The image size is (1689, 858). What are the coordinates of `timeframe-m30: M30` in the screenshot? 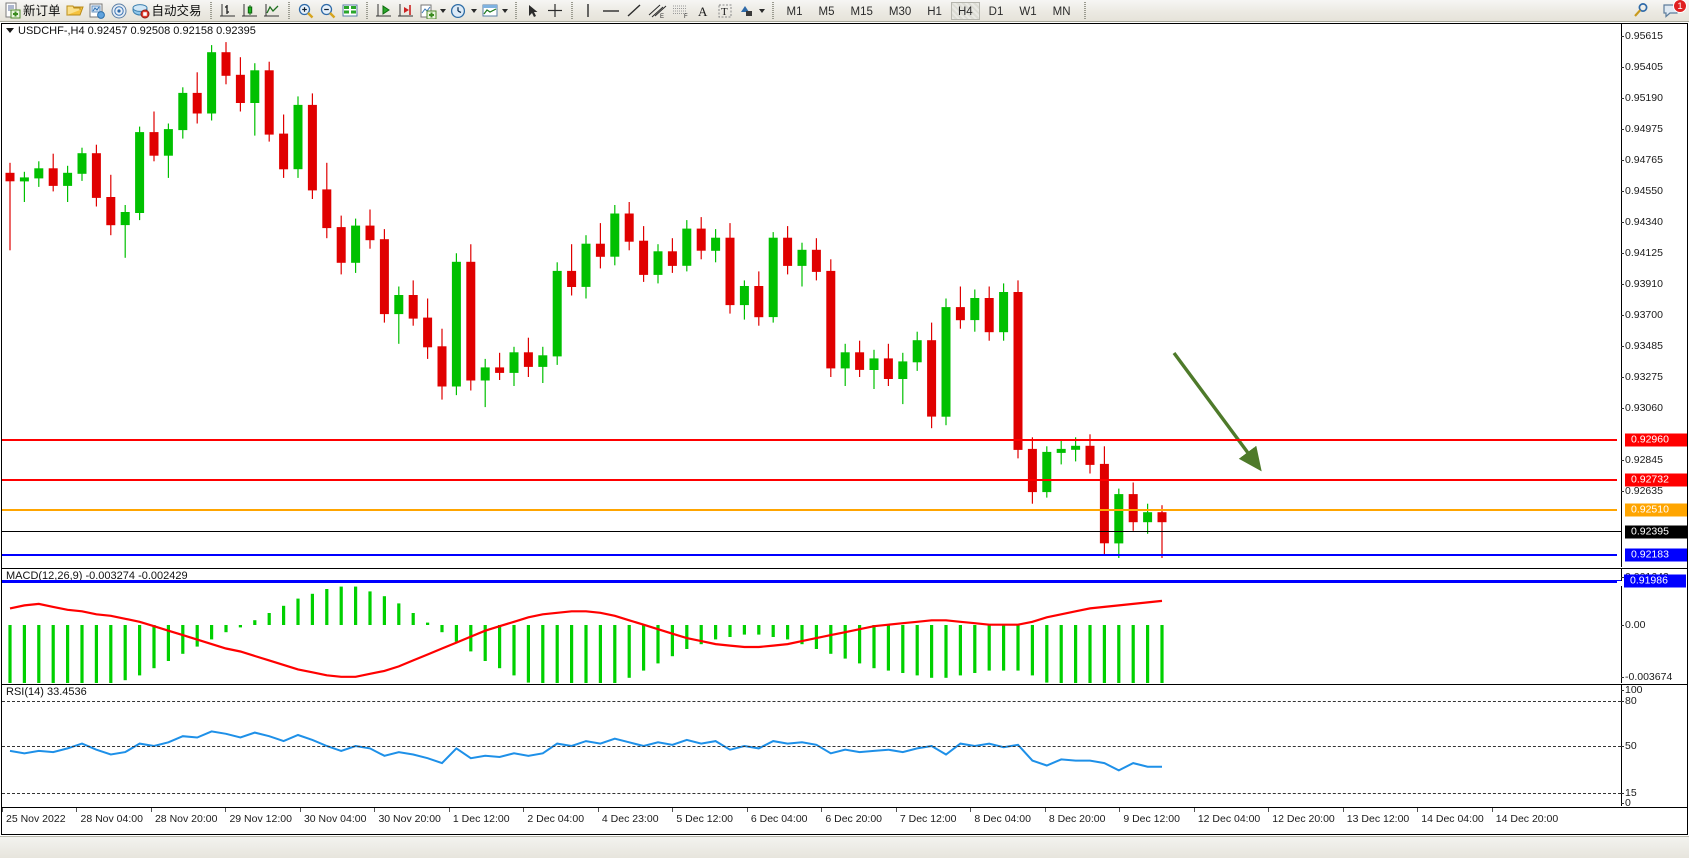 It's located at (900, 11).